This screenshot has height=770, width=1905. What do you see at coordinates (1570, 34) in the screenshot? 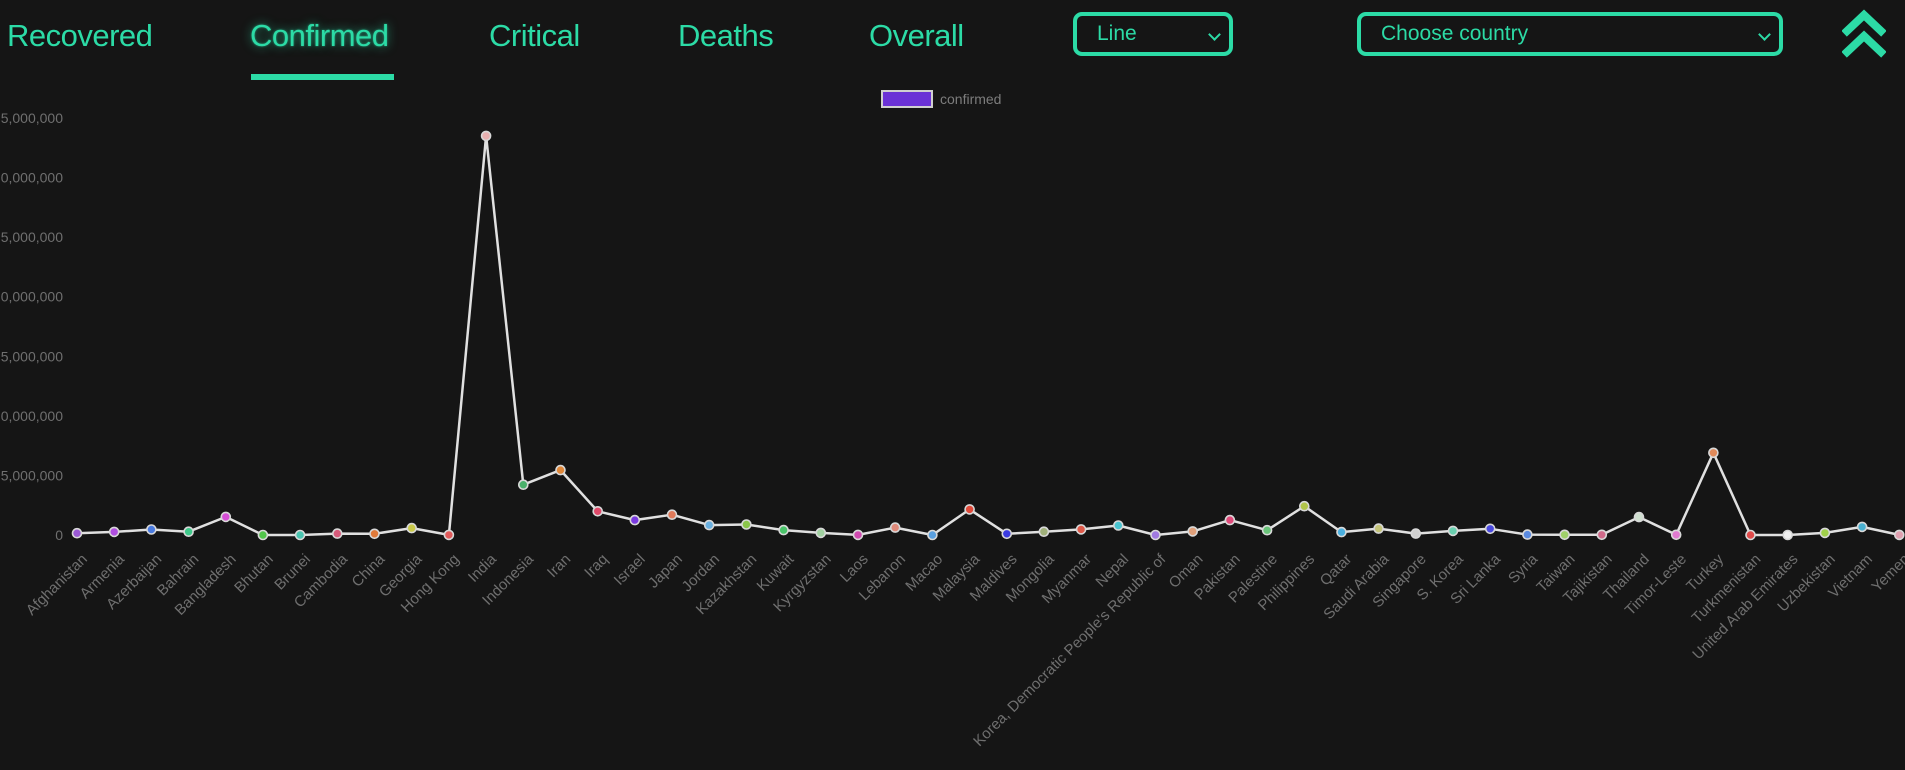
I see `country-select: Choose country` at bounding box center [1570, 34].